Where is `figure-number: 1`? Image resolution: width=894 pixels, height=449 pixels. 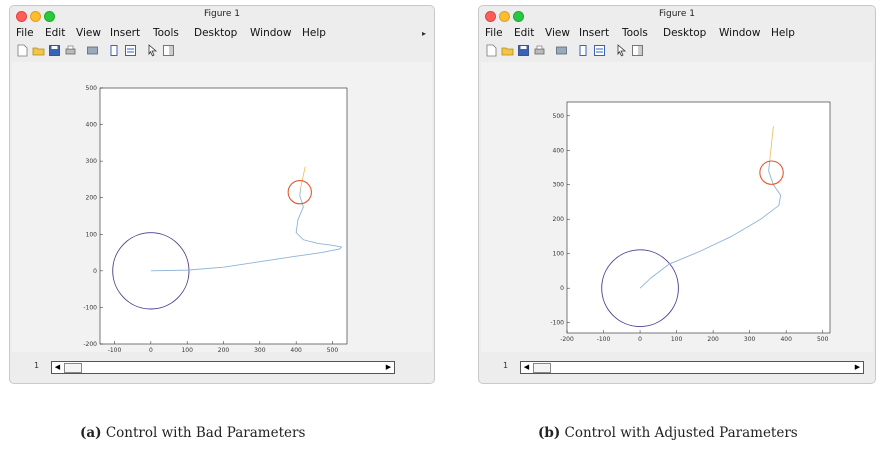
figure-number: 1 is located at coordinates (506, 365).